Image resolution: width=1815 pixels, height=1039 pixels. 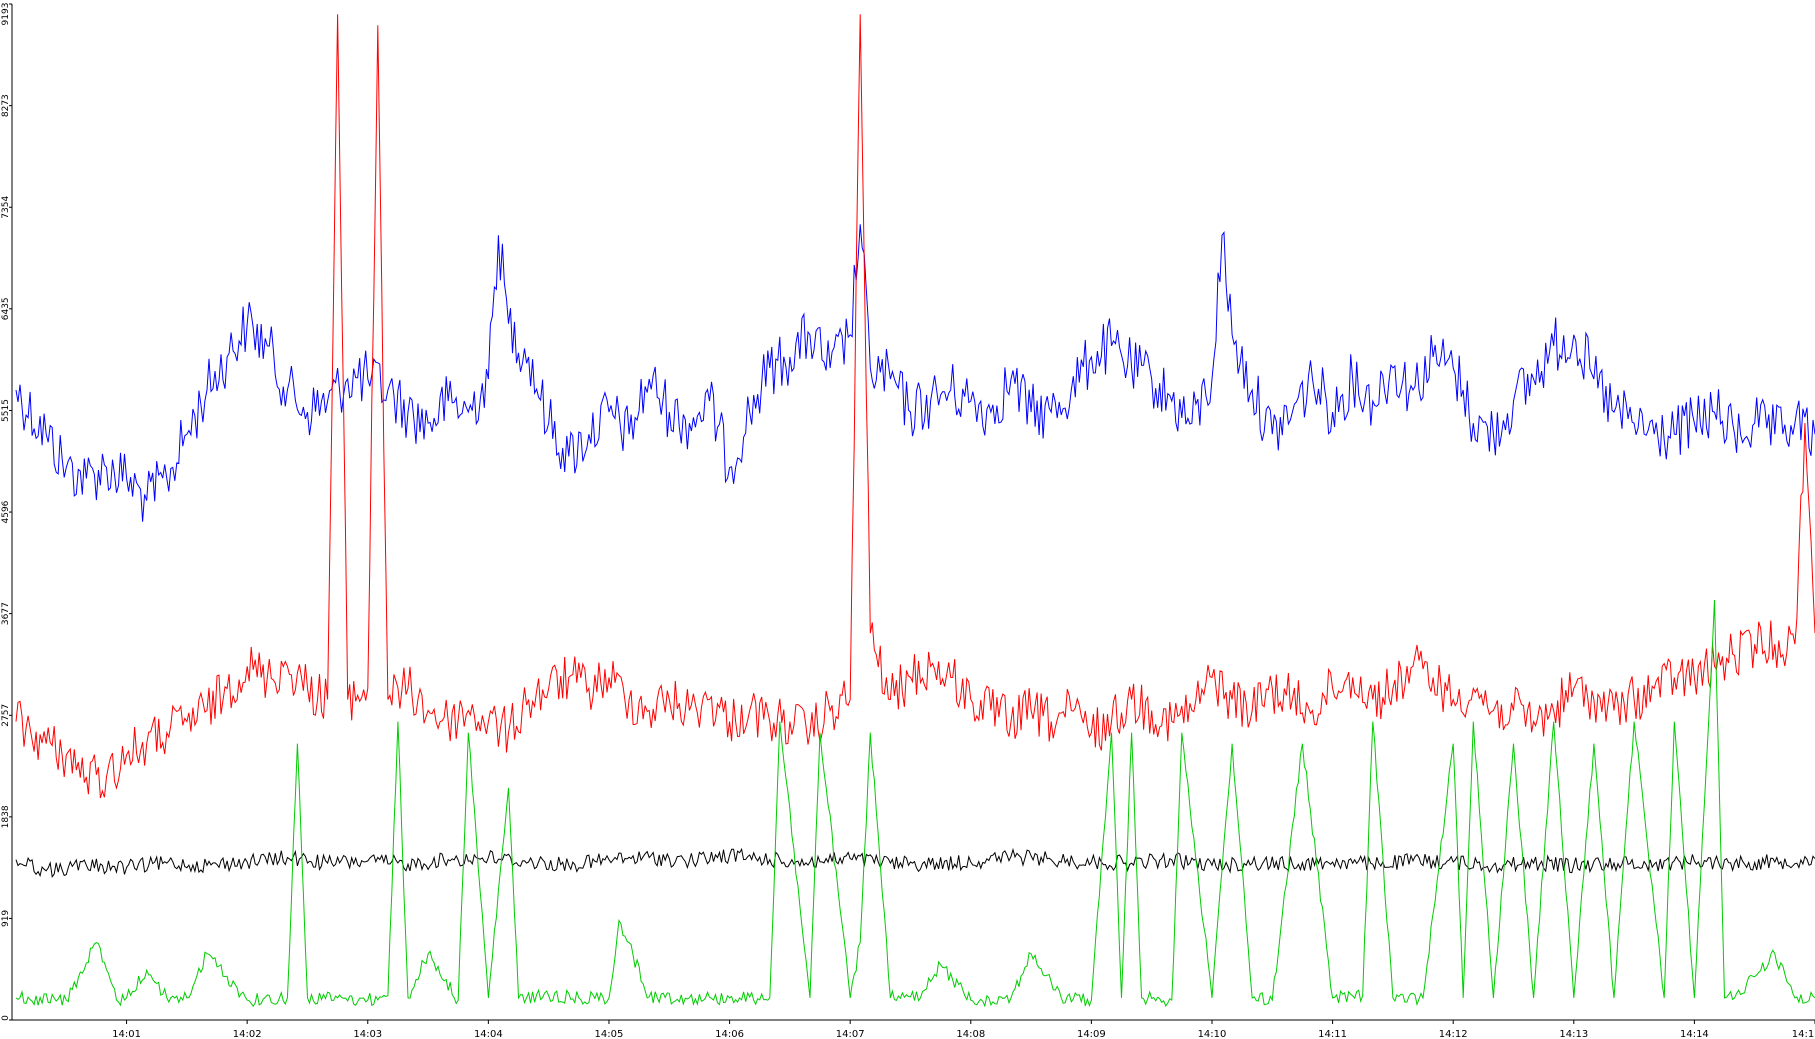 What do you see at coordinates (1091, 1034) in the screenshot?
I see `x-tick-label-8: 14:09` at bounding box center [1091, 1034].